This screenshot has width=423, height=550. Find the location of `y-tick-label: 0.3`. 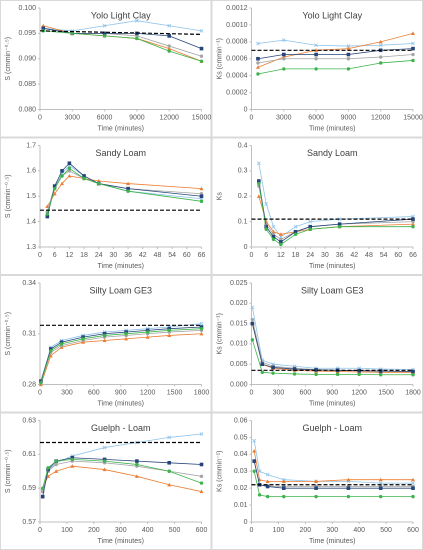

y-tick-label: 0.3 is located at coordinates (243, 171).